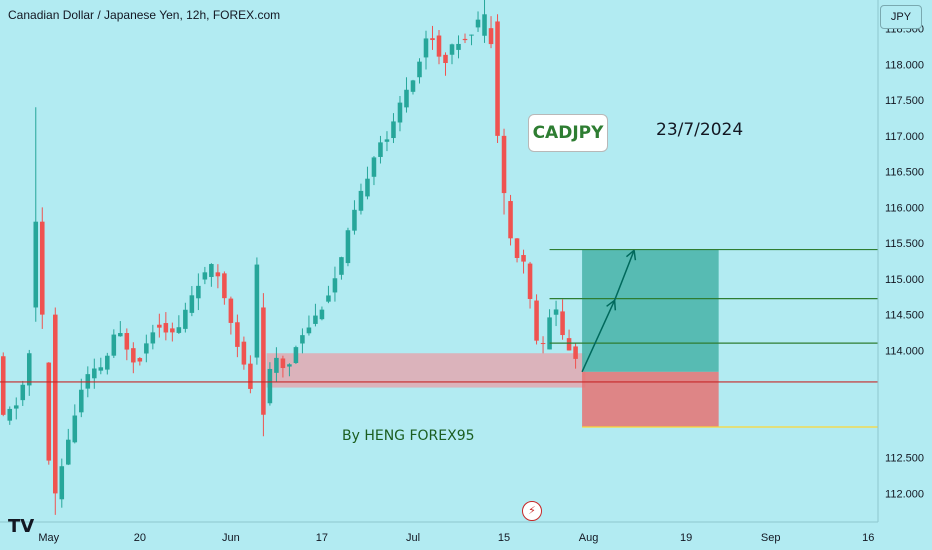 The image size is (932, 550). Describe the element at coordinates (686, 538) in the screenshot. I see `time-tick-label: 19` at that location.